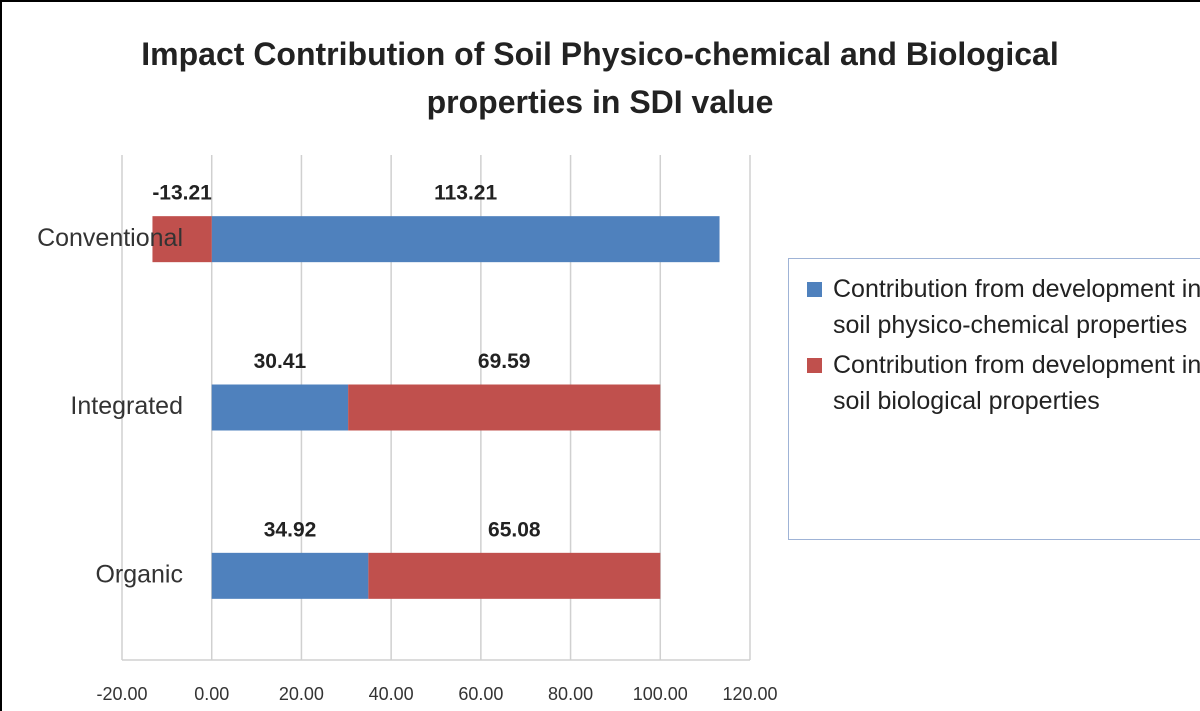 The width and height of the screenshot is (1200, 711). I want to click on x-tick-label: 60.00, so click(480, 694).